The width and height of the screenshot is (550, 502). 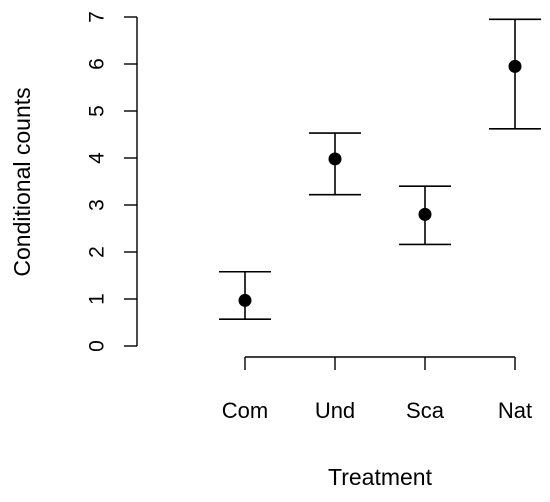 What do you see at coordinates (97, 17) in the screenshot?
I see `y-tick-label: 7` at bounding box center [97, 17].